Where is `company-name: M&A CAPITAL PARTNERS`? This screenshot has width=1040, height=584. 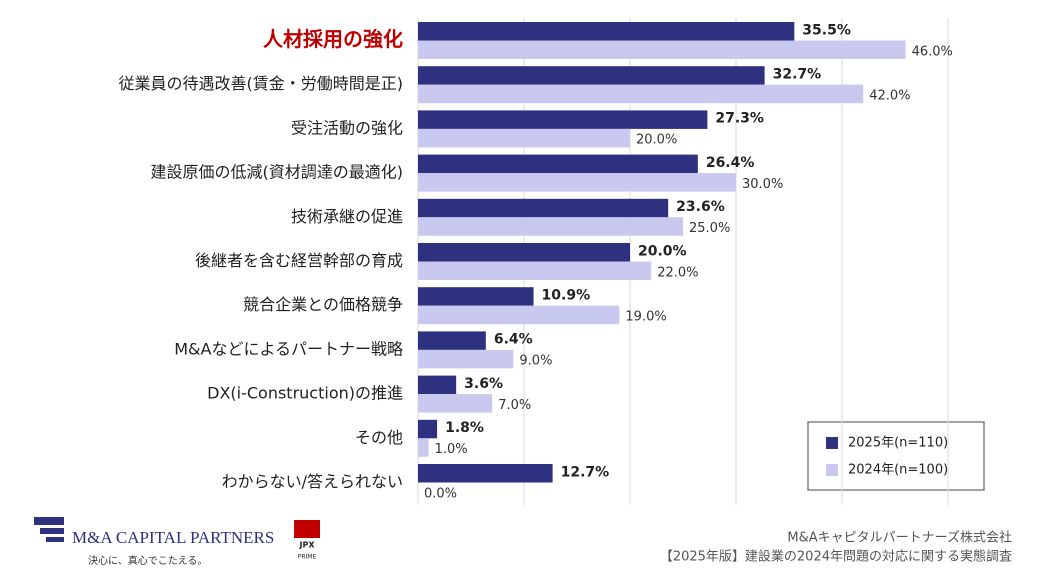
company-name: M&A CAPITAL PARTNERS is located at coordinates (173, 537).